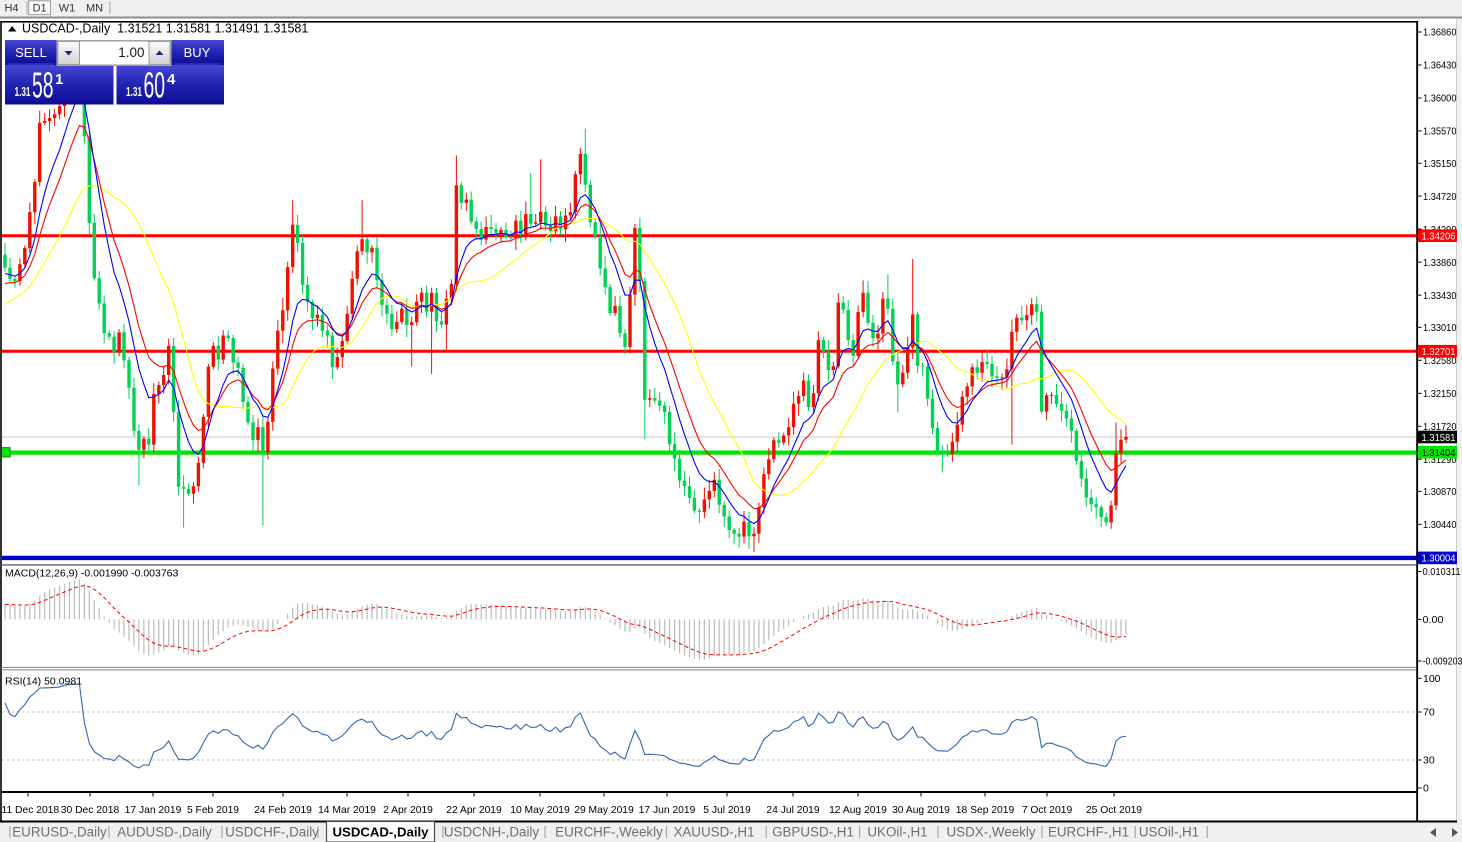  Describe the element at coordinates (67, 9) in the screenshot. I see `svg-text: W1` at that location.